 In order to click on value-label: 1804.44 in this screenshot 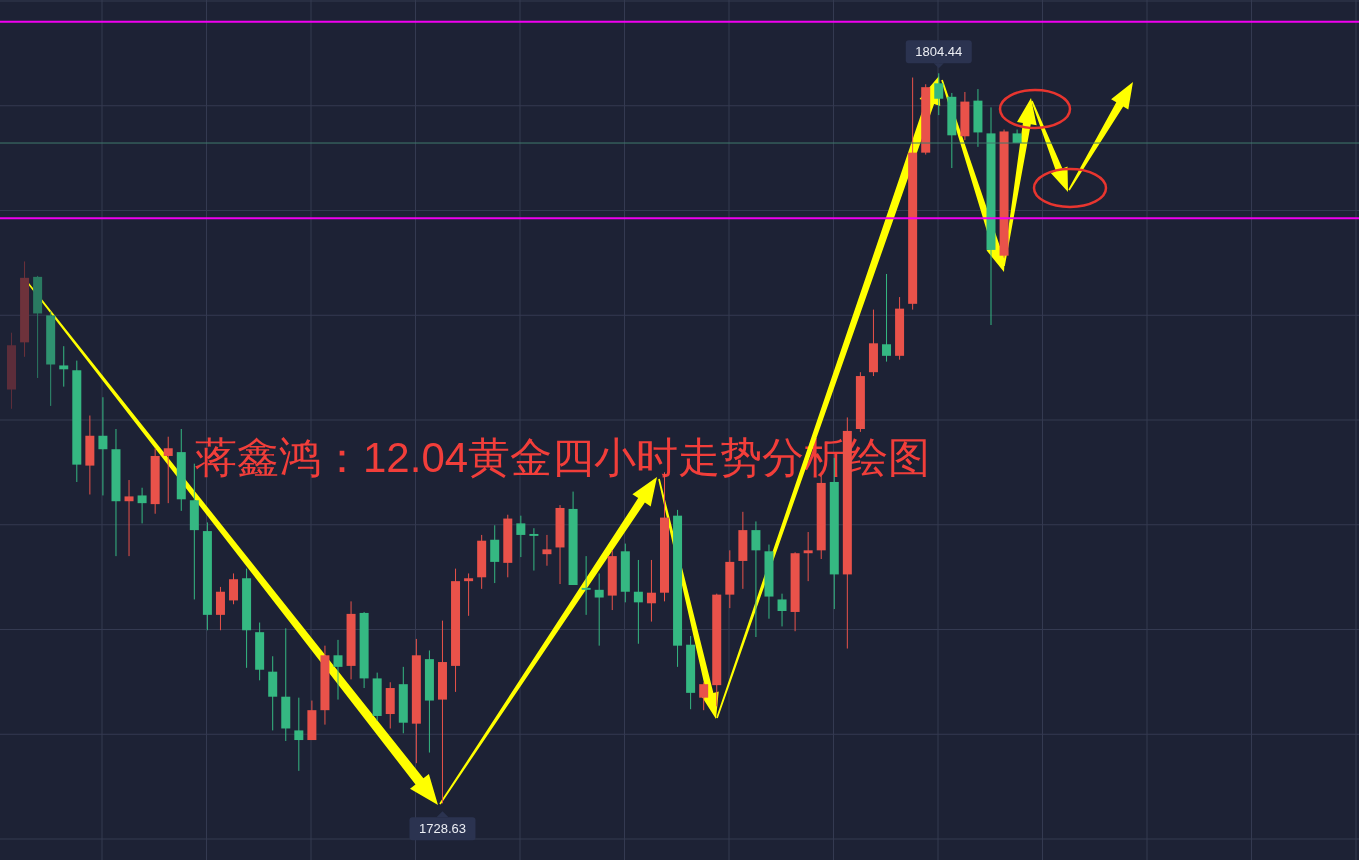, I will do `click(938, 54)`.